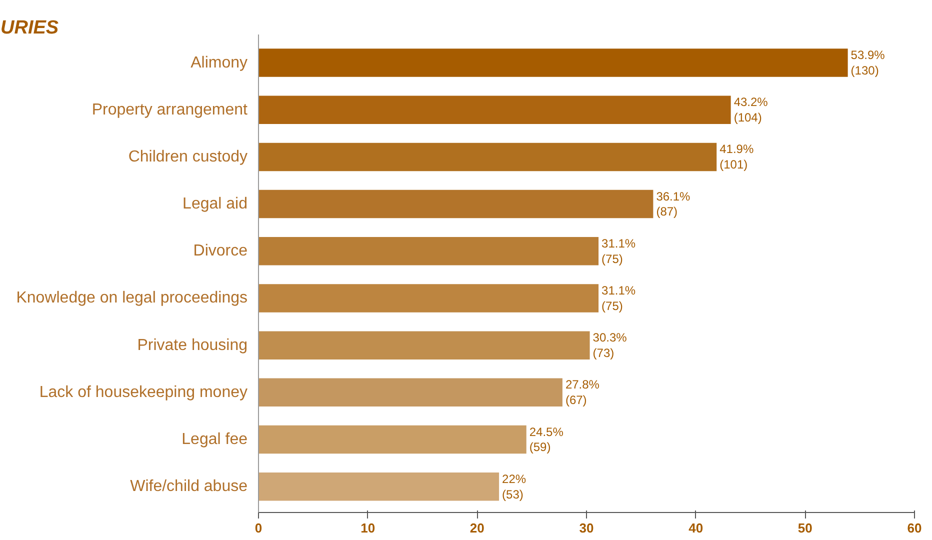 This screenshot has height=540, width=932. I want to click on x-tick-label: 0, so click(258, 528).